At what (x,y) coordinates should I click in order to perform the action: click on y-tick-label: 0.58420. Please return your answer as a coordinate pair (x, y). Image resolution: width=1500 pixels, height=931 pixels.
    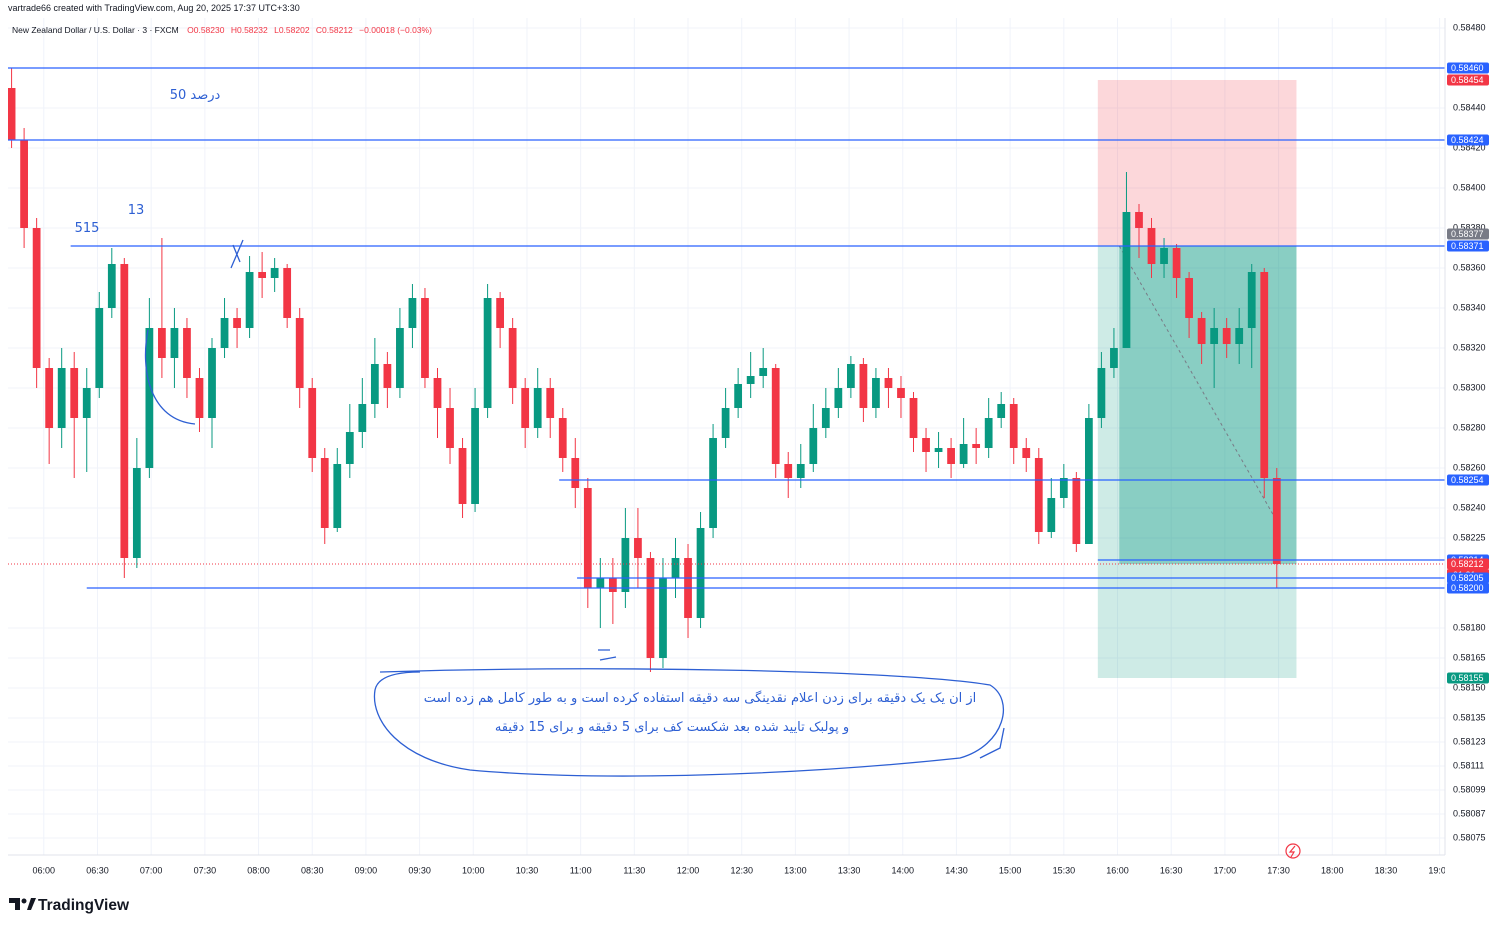
    Looking at the image, I should click on (1469, 147).